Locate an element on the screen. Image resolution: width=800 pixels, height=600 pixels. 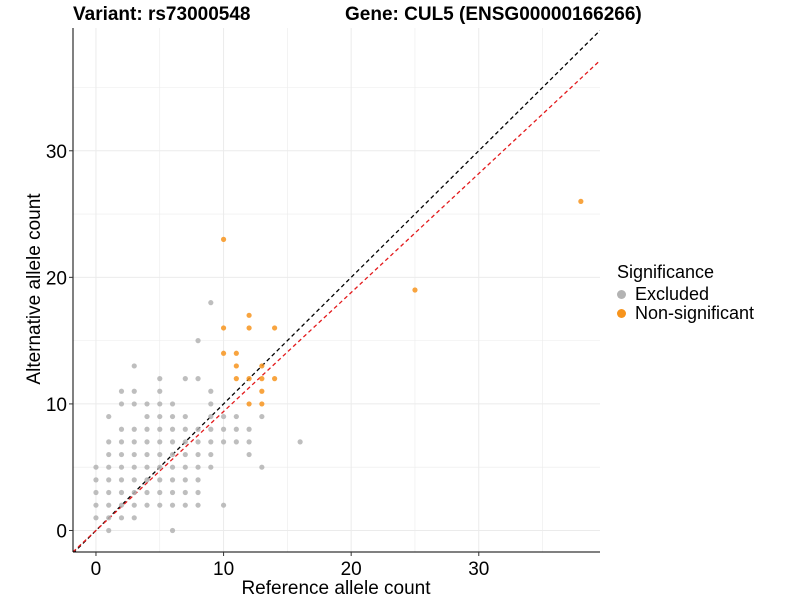
legend: Significance Excluded Non-significant is located at coordinates (685, 292).